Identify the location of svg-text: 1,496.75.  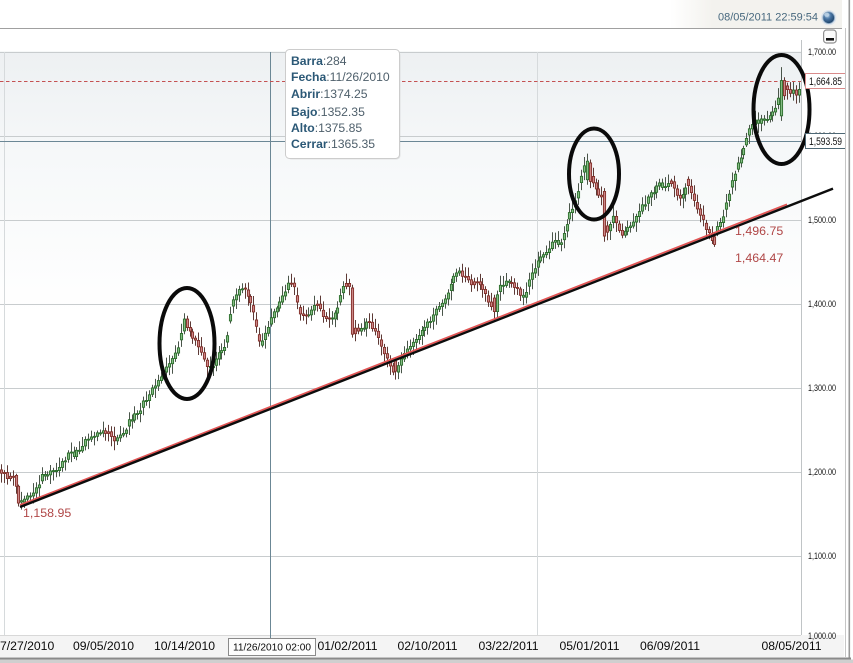
(759, 231).